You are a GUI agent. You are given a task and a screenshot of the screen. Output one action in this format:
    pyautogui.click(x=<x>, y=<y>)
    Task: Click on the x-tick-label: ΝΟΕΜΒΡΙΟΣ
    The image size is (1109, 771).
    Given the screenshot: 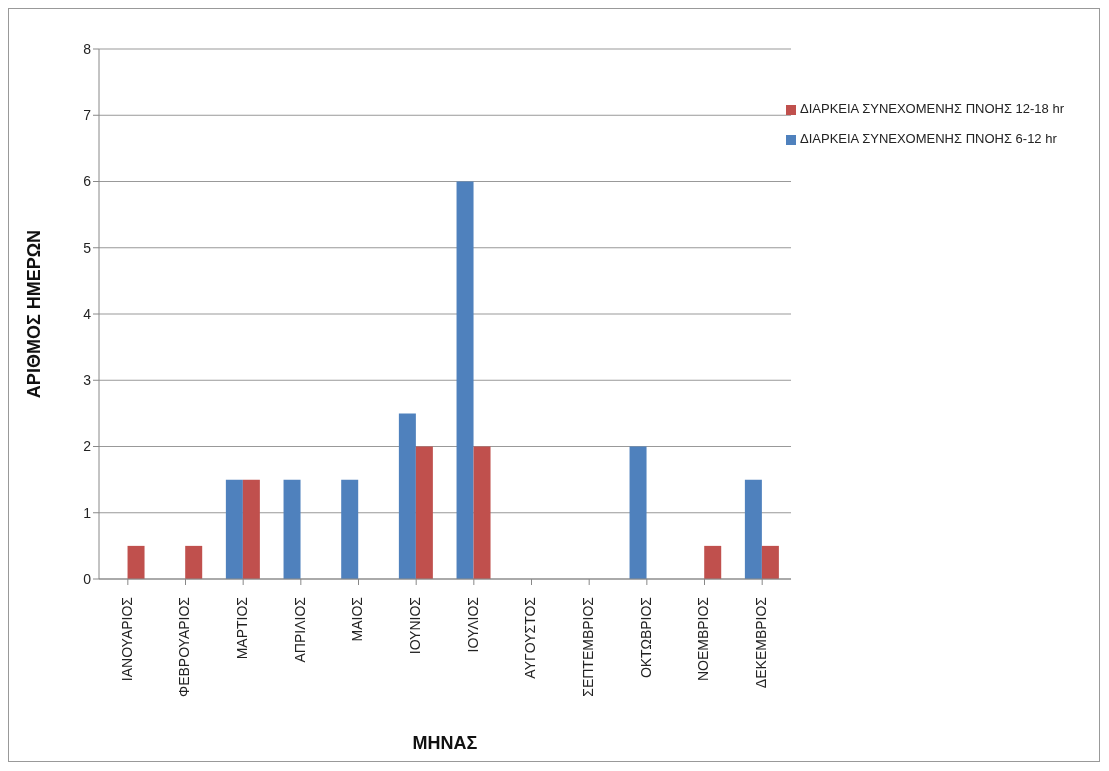 What is the action you would take?
    pyautogui.click(x=703, y=639)
    